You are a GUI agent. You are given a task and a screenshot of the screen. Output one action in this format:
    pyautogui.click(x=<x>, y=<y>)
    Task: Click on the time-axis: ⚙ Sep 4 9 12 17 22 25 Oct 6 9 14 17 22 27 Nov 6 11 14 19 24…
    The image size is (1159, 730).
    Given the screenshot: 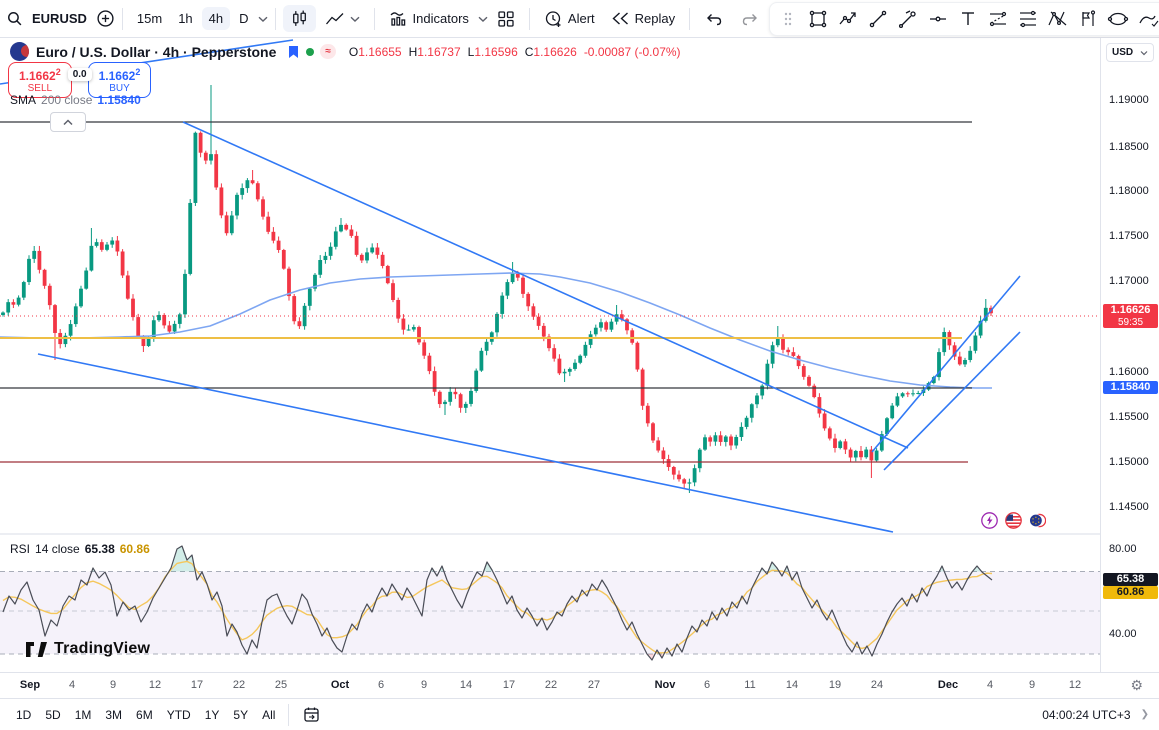 What is the action you would take?
    pyautogui.click(x=579, y=685)
    